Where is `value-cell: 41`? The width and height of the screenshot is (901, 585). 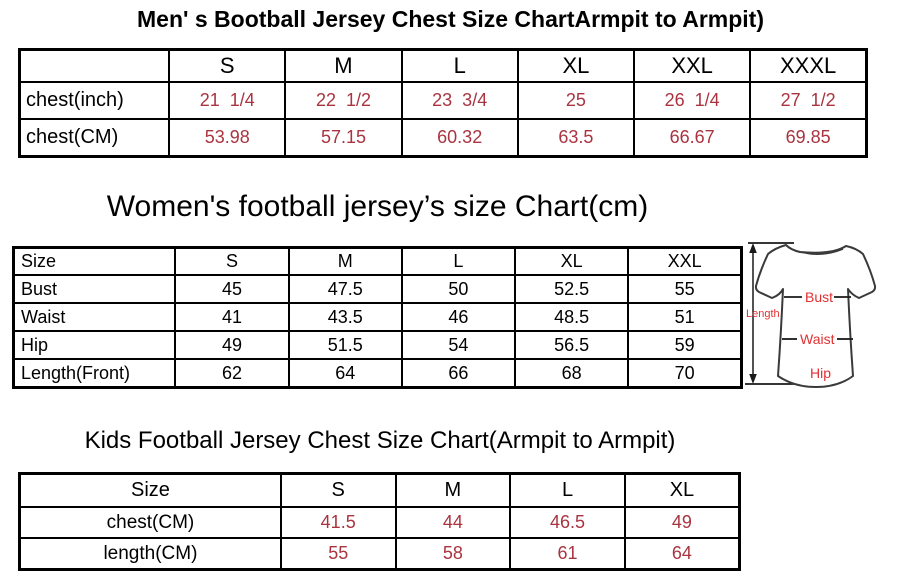
value-cell: 41 is located at coordinates (232, 317).